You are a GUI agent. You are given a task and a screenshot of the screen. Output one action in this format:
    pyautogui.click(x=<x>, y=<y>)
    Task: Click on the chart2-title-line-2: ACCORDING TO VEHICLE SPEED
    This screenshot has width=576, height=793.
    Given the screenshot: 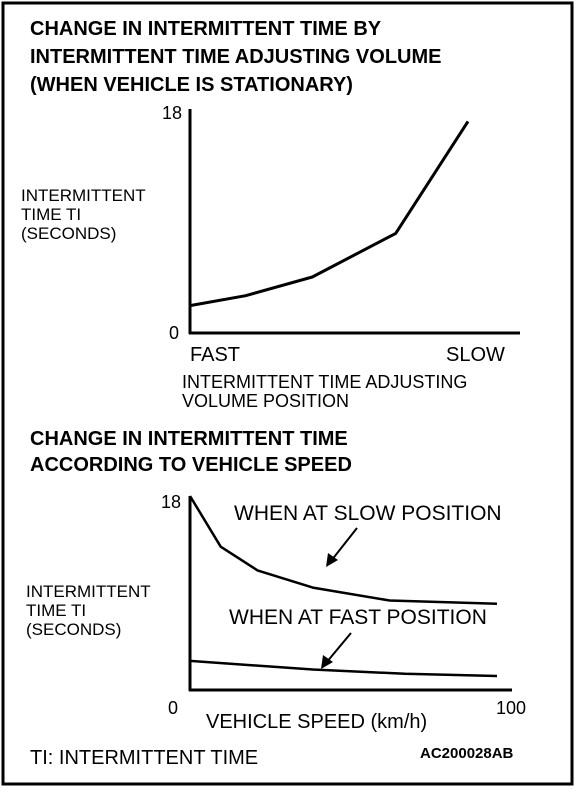 What is the action you would take?
    pyautogui.click(x=191, y=465)
    